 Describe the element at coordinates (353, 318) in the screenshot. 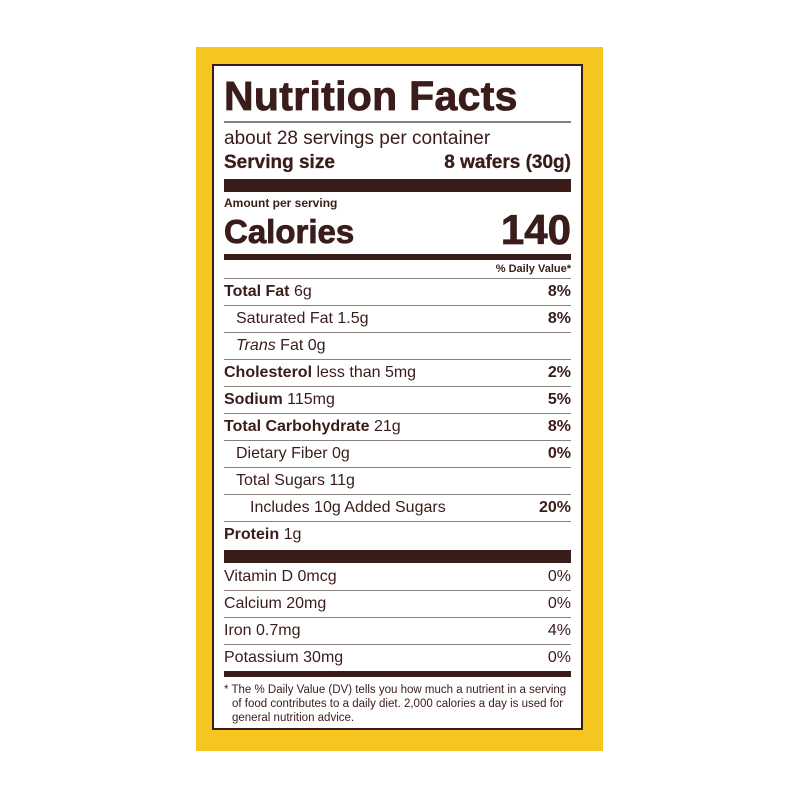

I see `nutrient-amount: 1.5g` at that location.